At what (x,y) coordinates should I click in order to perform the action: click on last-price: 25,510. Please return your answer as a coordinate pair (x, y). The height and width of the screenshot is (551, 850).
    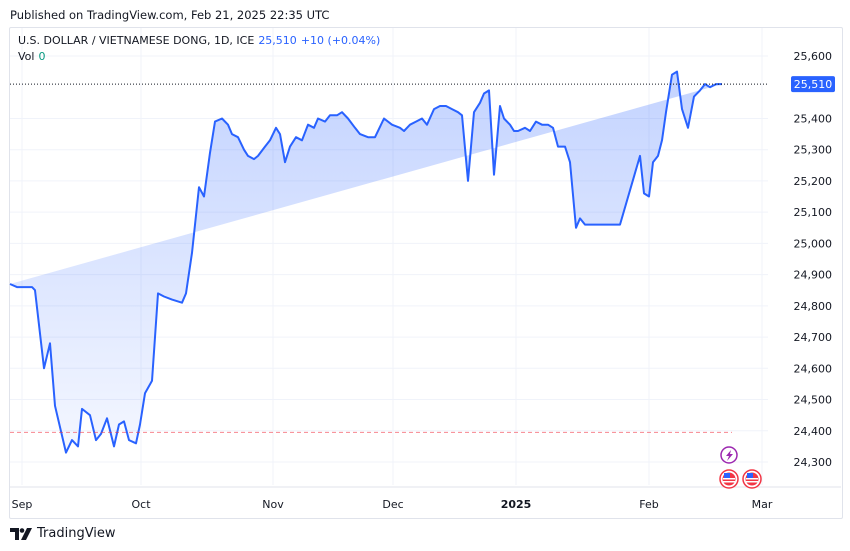
    Looking at the image, I should click on (277, 40).